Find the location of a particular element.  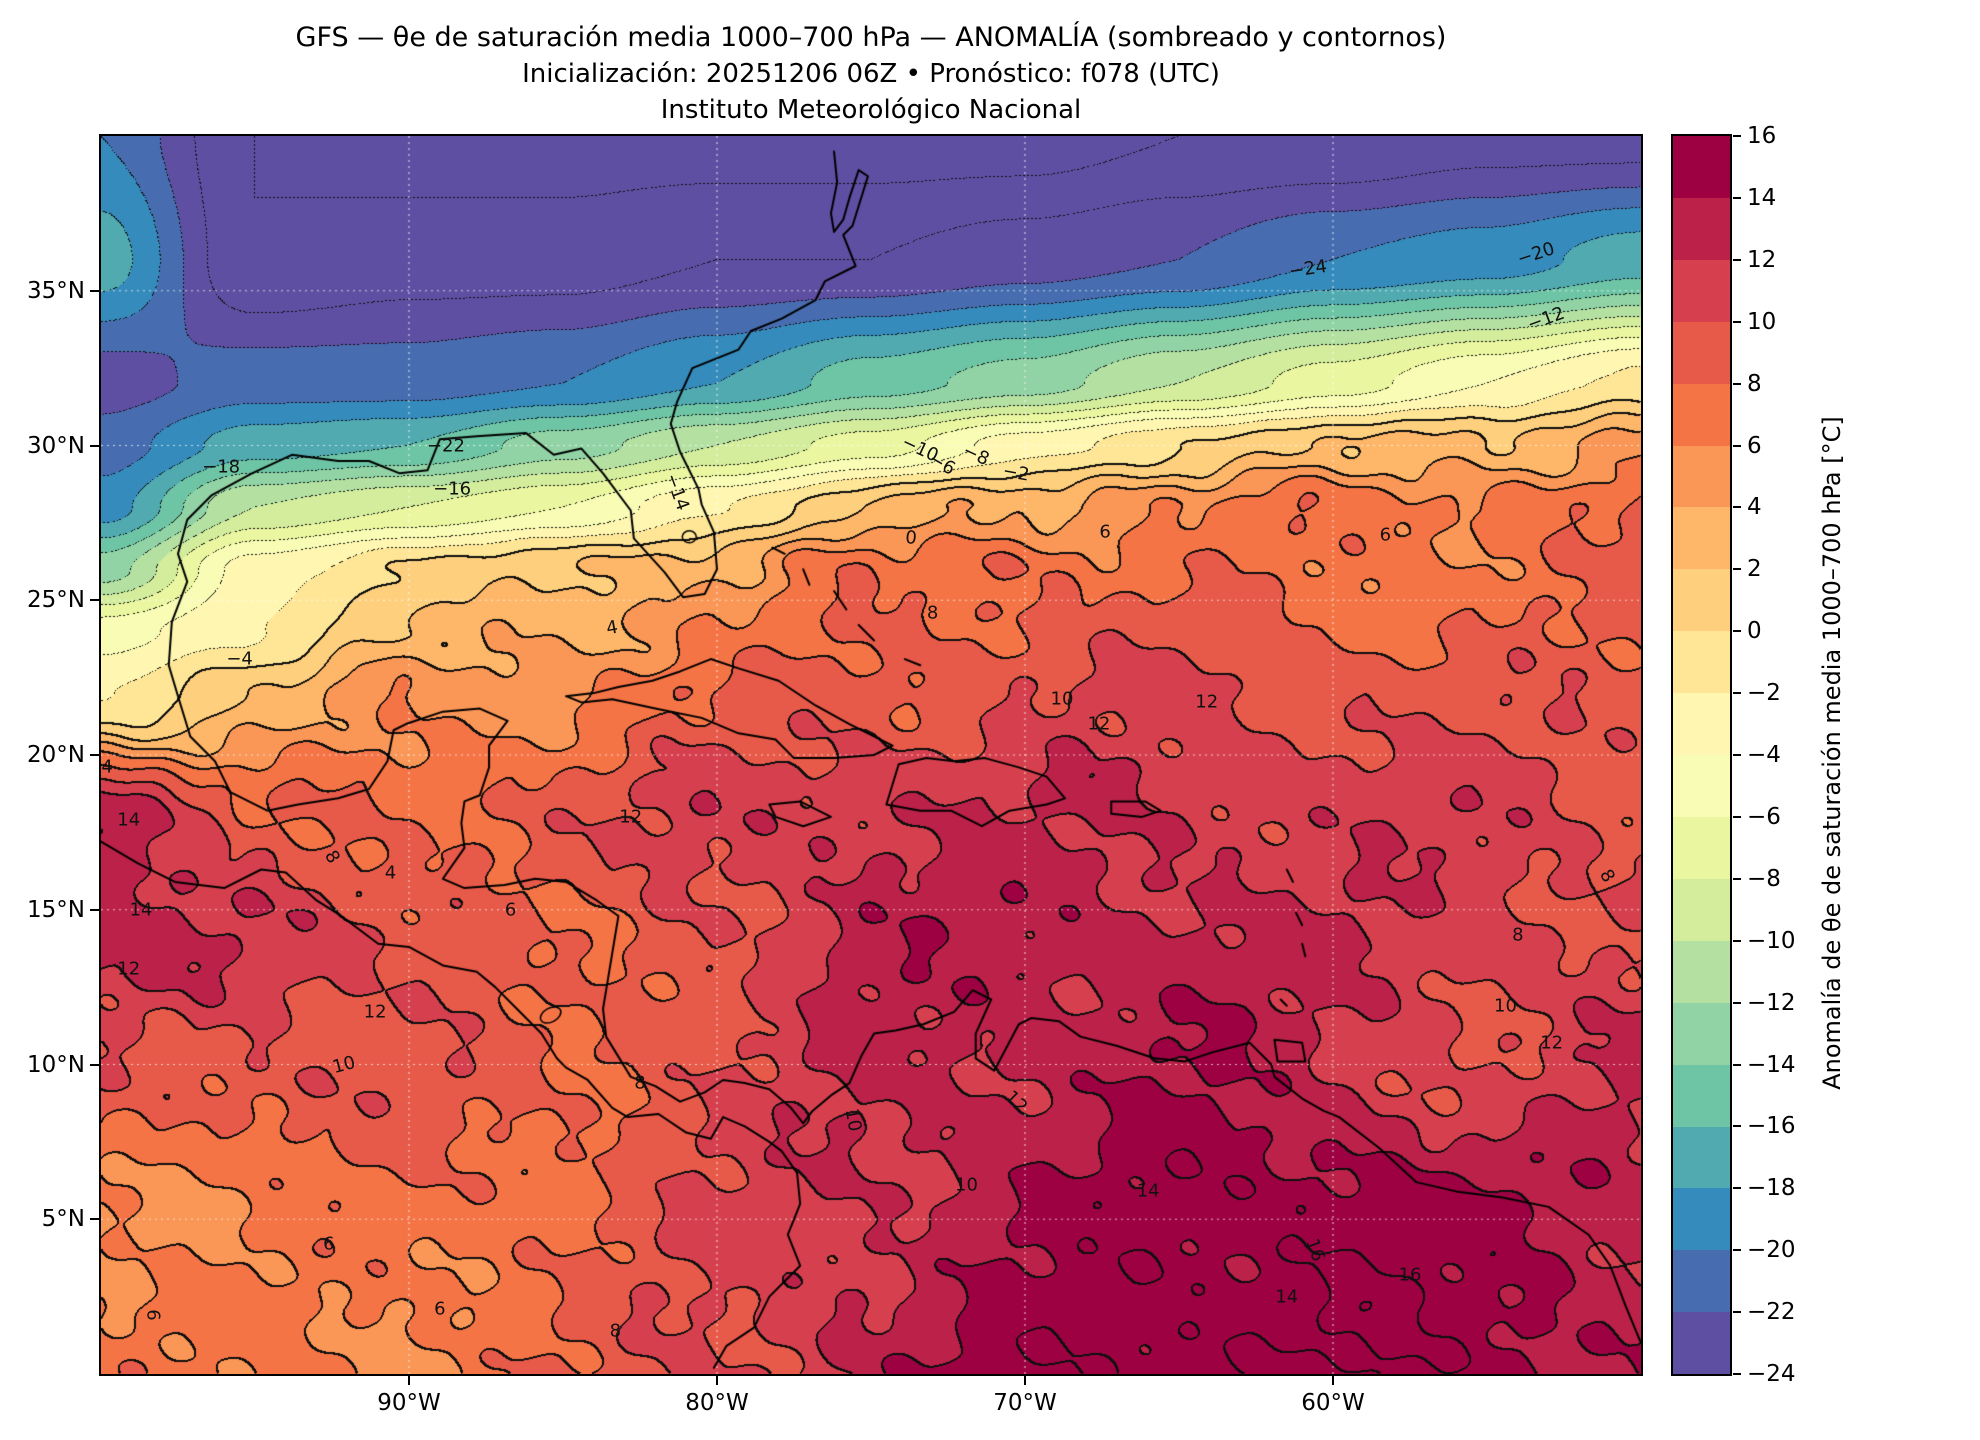

colorbar-tick-label: −16 is located at coordinates (1771, 1126).